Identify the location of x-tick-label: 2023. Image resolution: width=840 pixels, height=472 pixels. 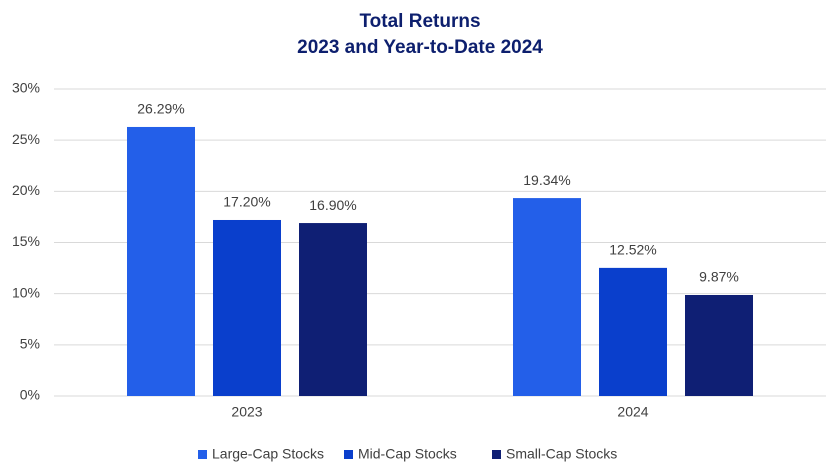
(246, 412).